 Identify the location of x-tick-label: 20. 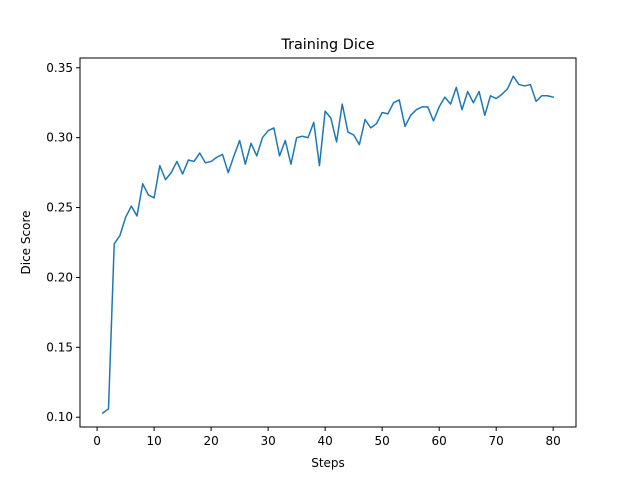
(210, 441).